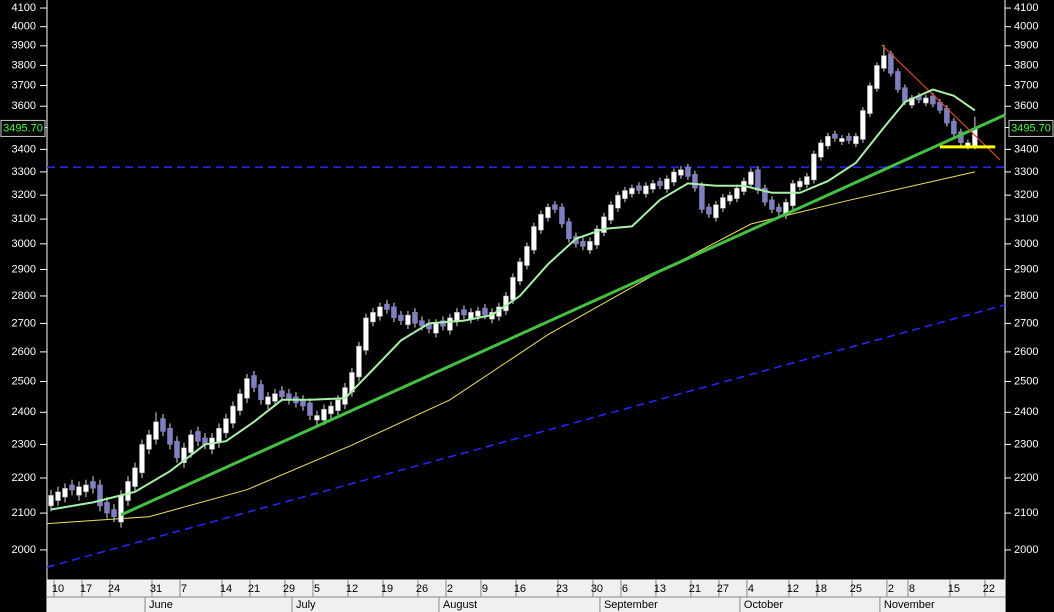 This screenshot has width=1054, height=612. I want to click on x-tick-label: 22, so click(989, 589).